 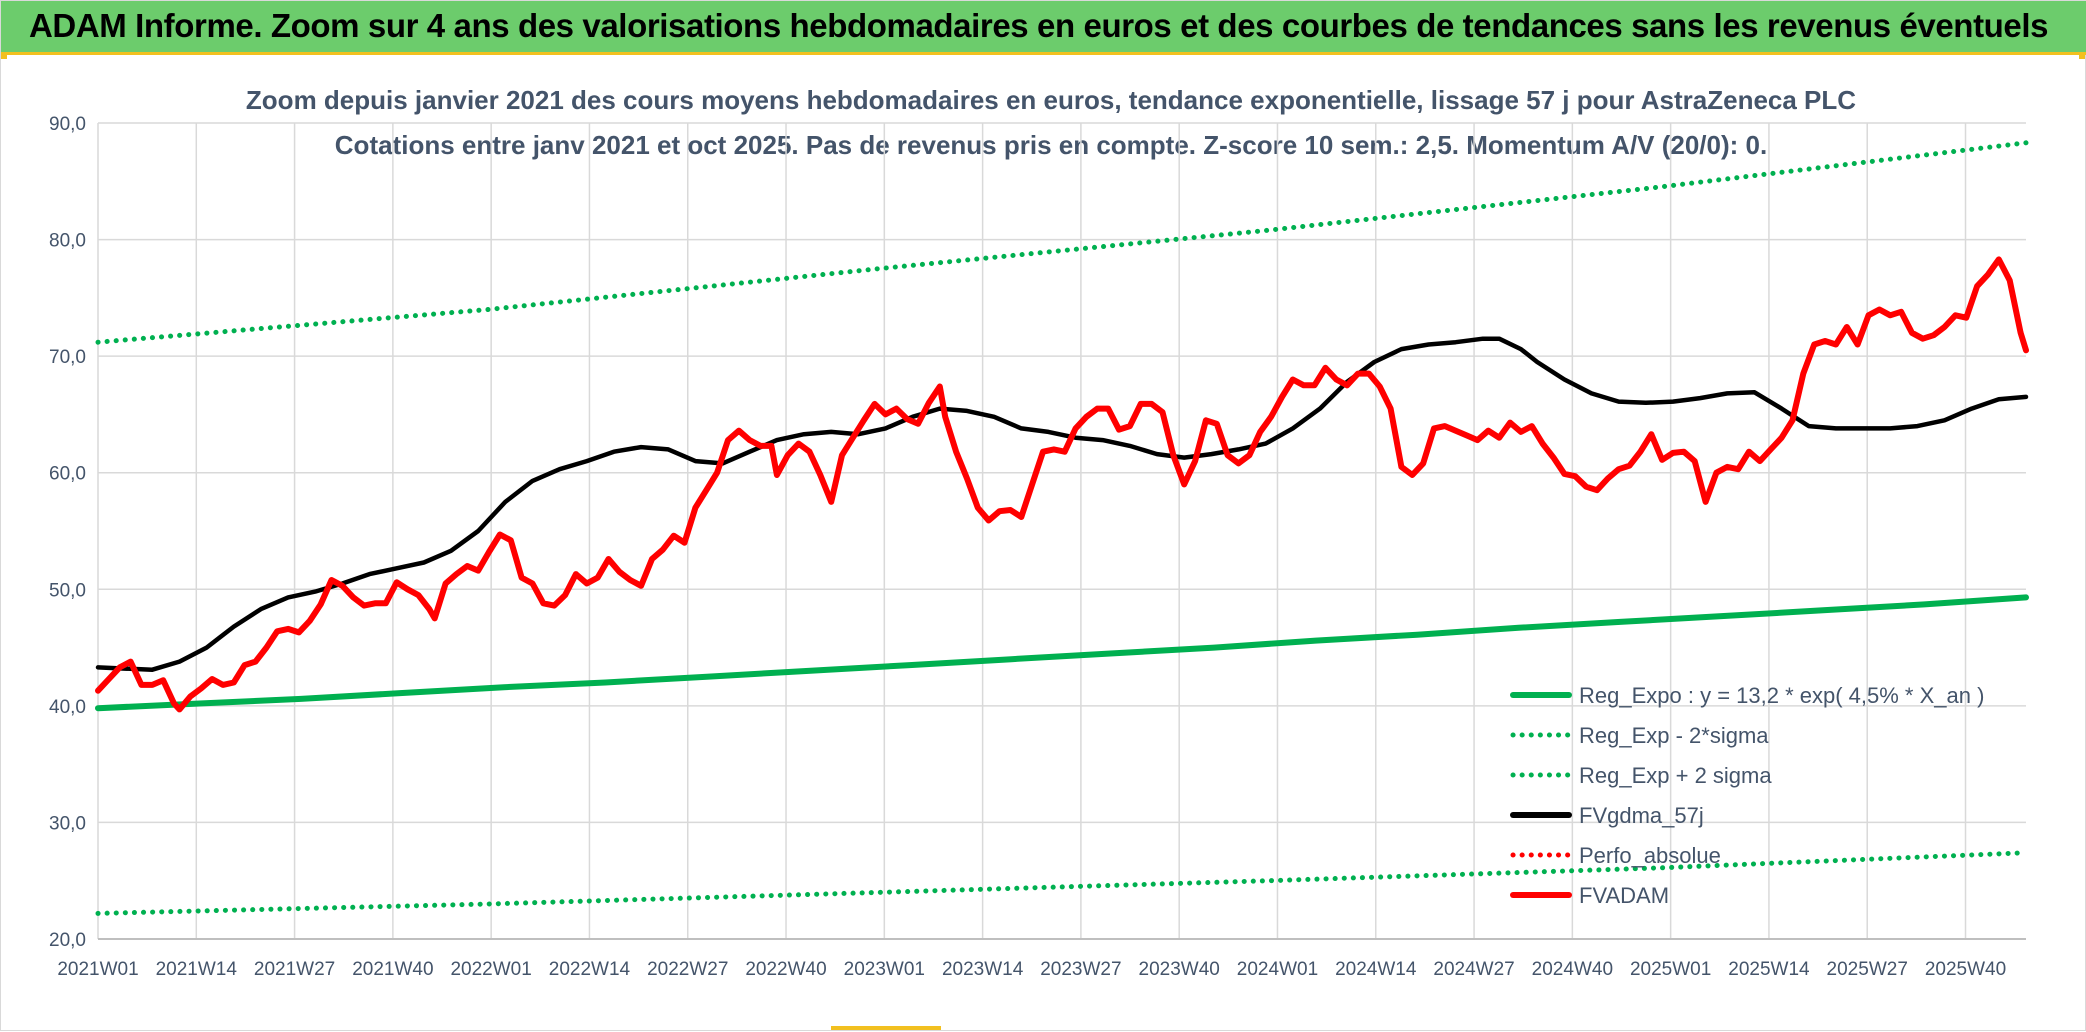 What do you see at coordinates (67, 357) in the screenshot?
I see `y-tick-label: 70,0` at bounding box center [67, 357].